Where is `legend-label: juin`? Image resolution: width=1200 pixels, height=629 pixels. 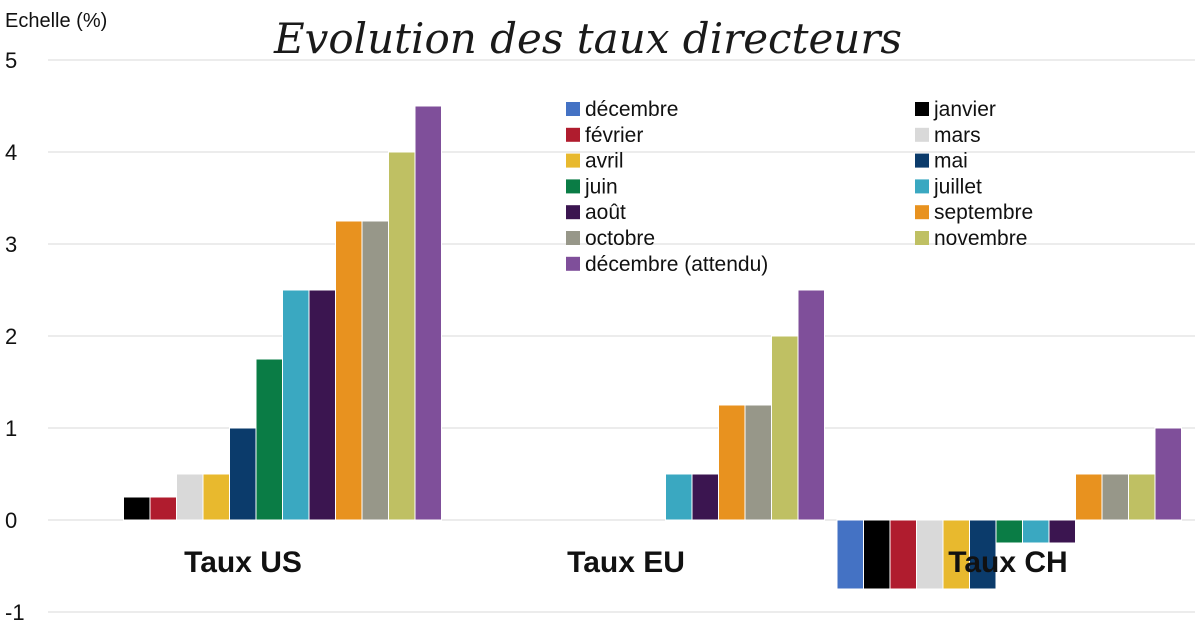 legend-label: juin is located at coordinates (601, 186).